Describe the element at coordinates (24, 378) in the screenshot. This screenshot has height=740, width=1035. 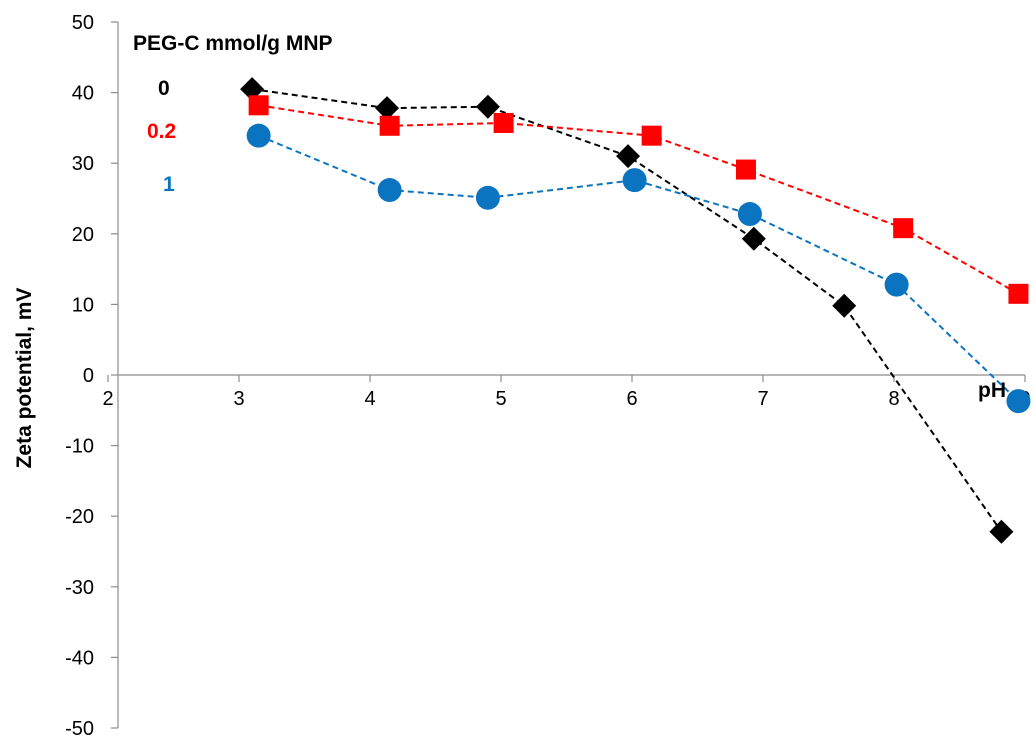
I see `y-axis-title: Zeta potential, mV` at that location.